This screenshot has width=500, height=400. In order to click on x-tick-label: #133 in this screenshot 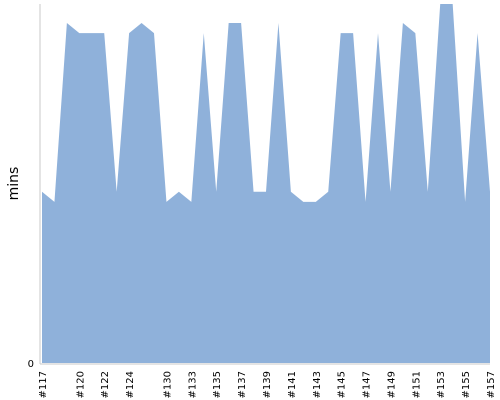, I will do `click(192, 384)`.